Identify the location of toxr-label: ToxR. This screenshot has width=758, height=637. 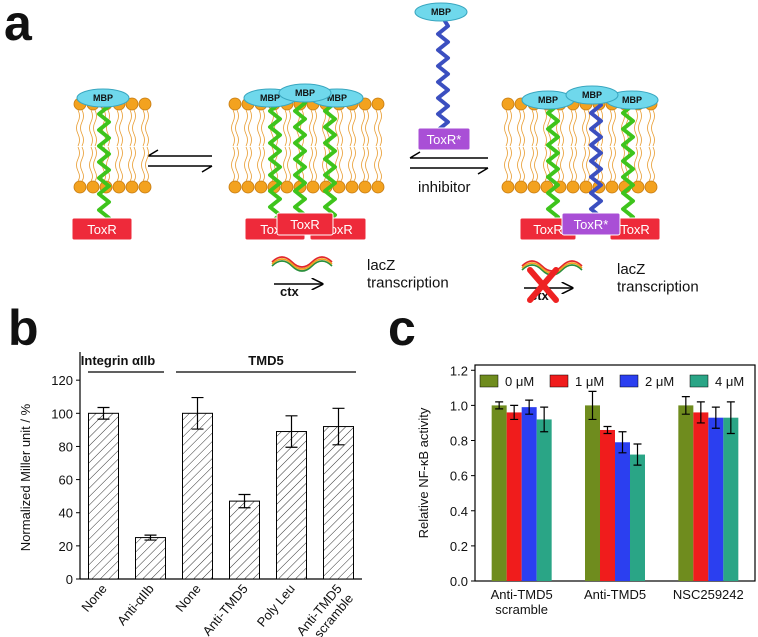
(548, 229).